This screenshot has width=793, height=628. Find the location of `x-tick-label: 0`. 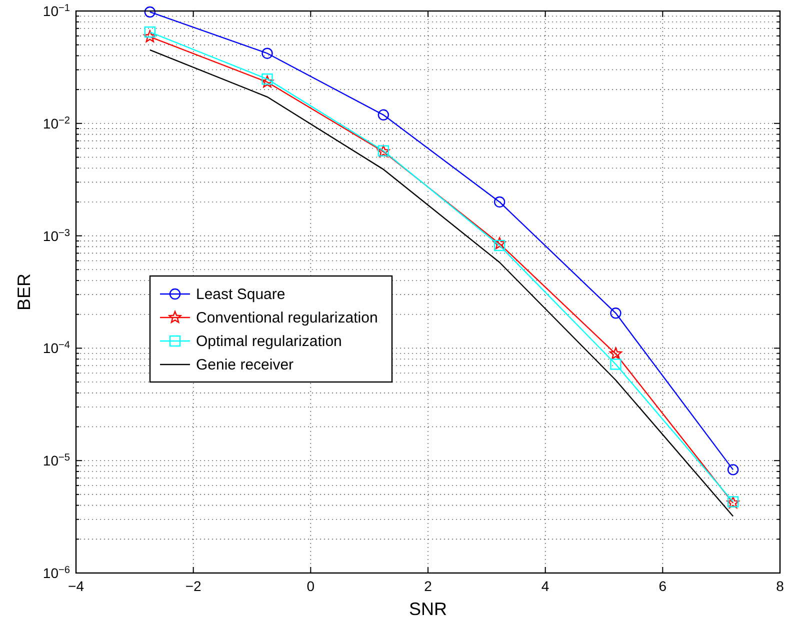

x-tick-label: 0 is located at coordinates (310, 586).